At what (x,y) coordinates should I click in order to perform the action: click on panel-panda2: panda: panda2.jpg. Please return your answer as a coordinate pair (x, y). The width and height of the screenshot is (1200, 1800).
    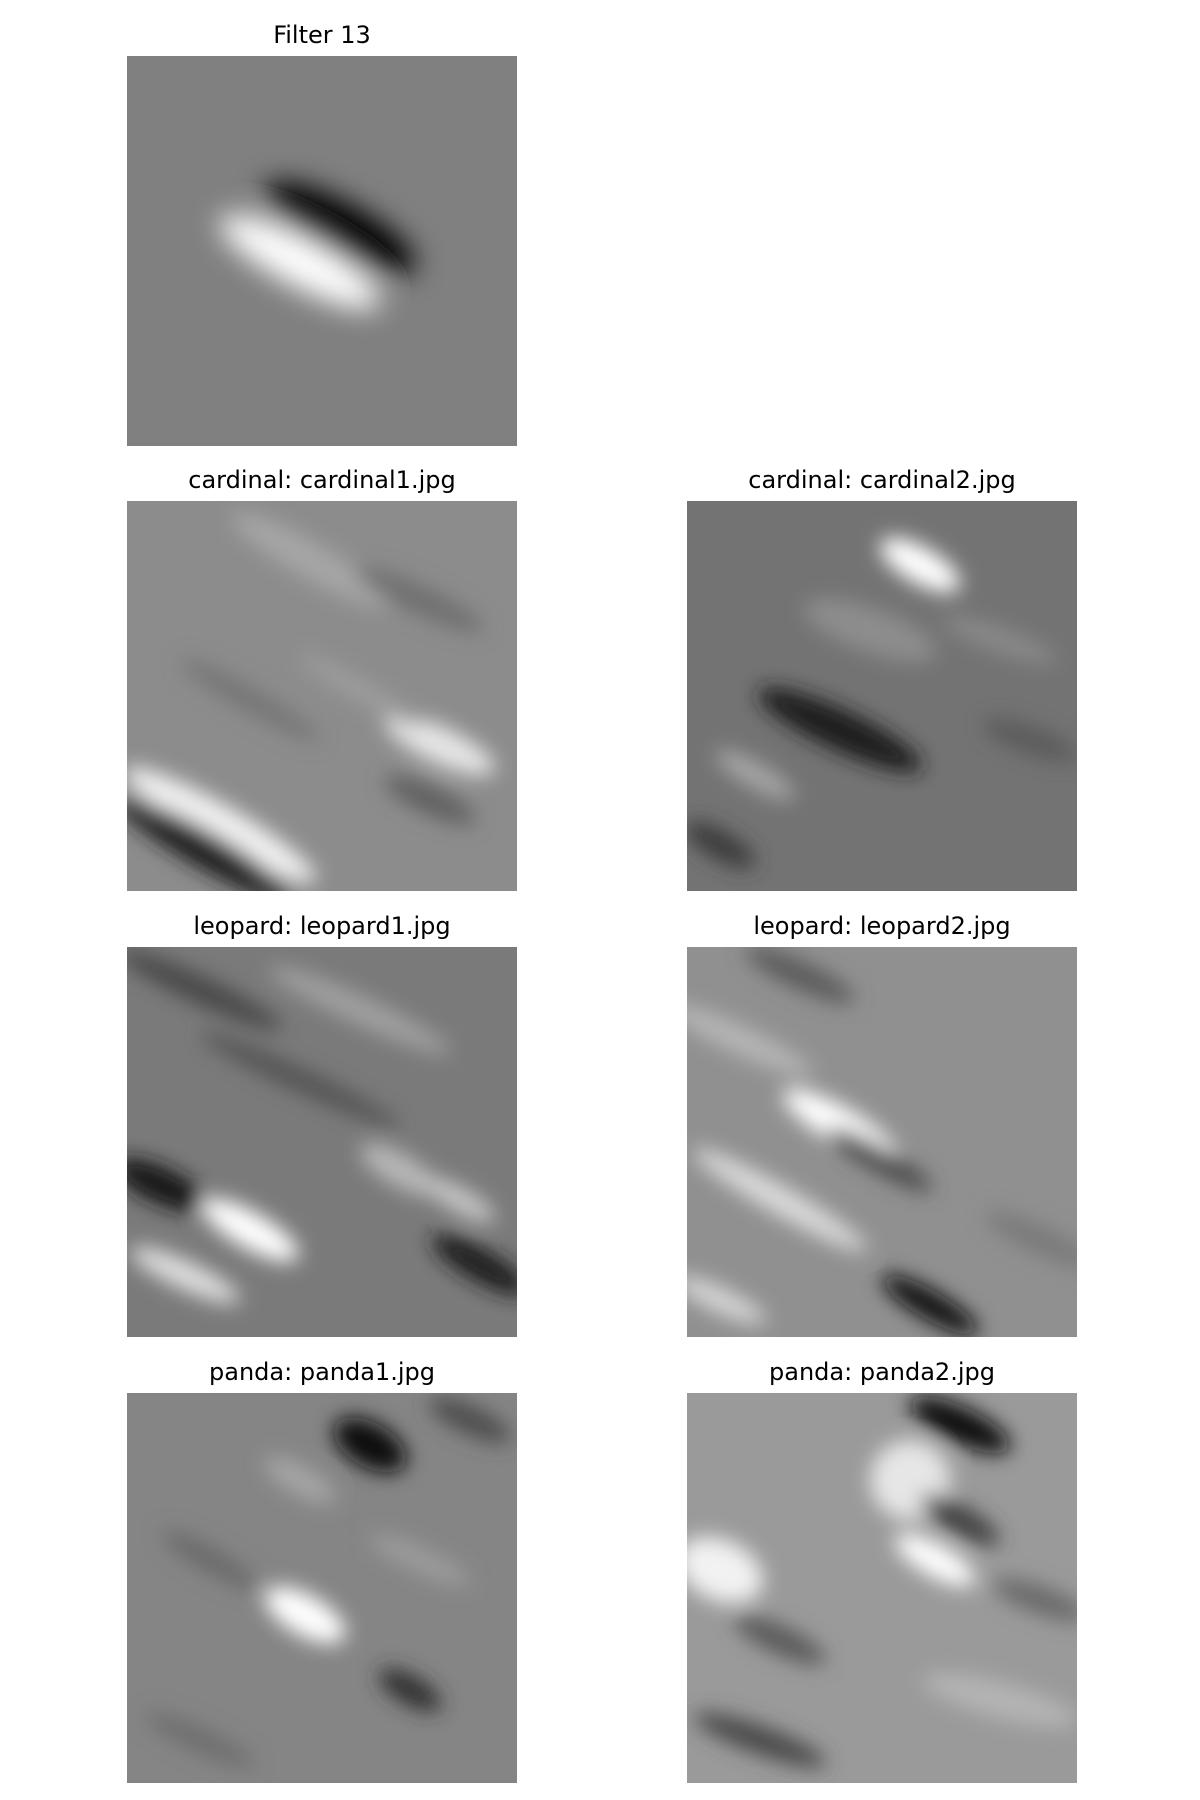
    Looking at the image, I should click on (882, 1570).